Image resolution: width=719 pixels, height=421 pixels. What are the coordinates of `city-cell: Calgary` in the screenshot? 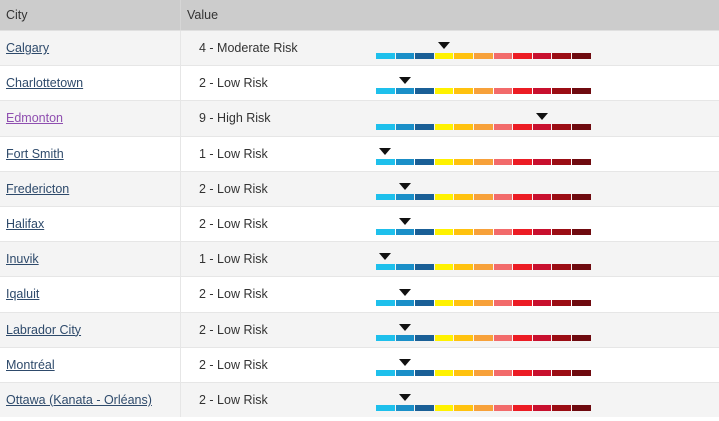 It's located at (90, 47).